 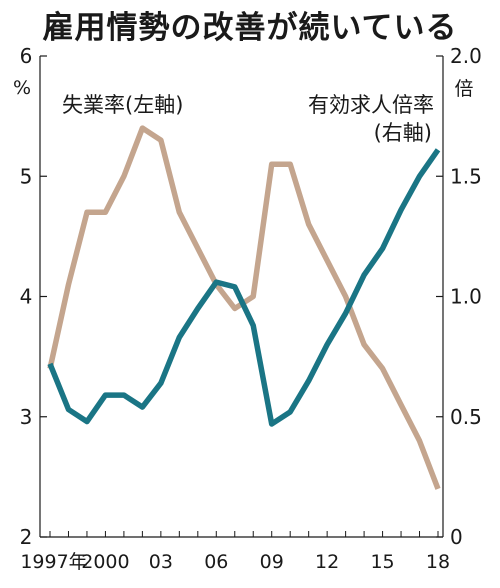 What do you see at coordinates (371, 119) in the screenshot?
I see `series-label-job-ratio: 有効求人倍率(右軸)` at bounding box center [371, 119].